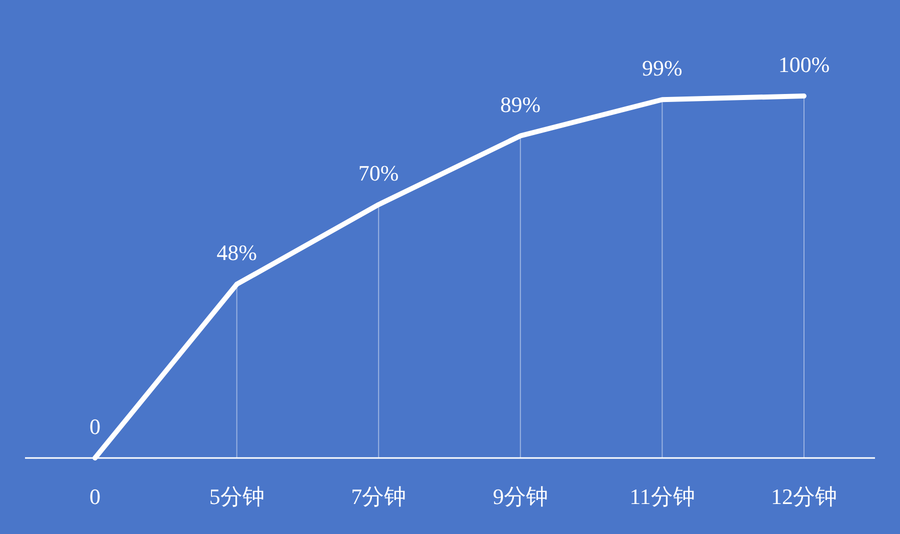 Image resolution: width=900 pixels, height=534 pixels. I want to click on x-tick-label: 9分钟, so click(520, 496).